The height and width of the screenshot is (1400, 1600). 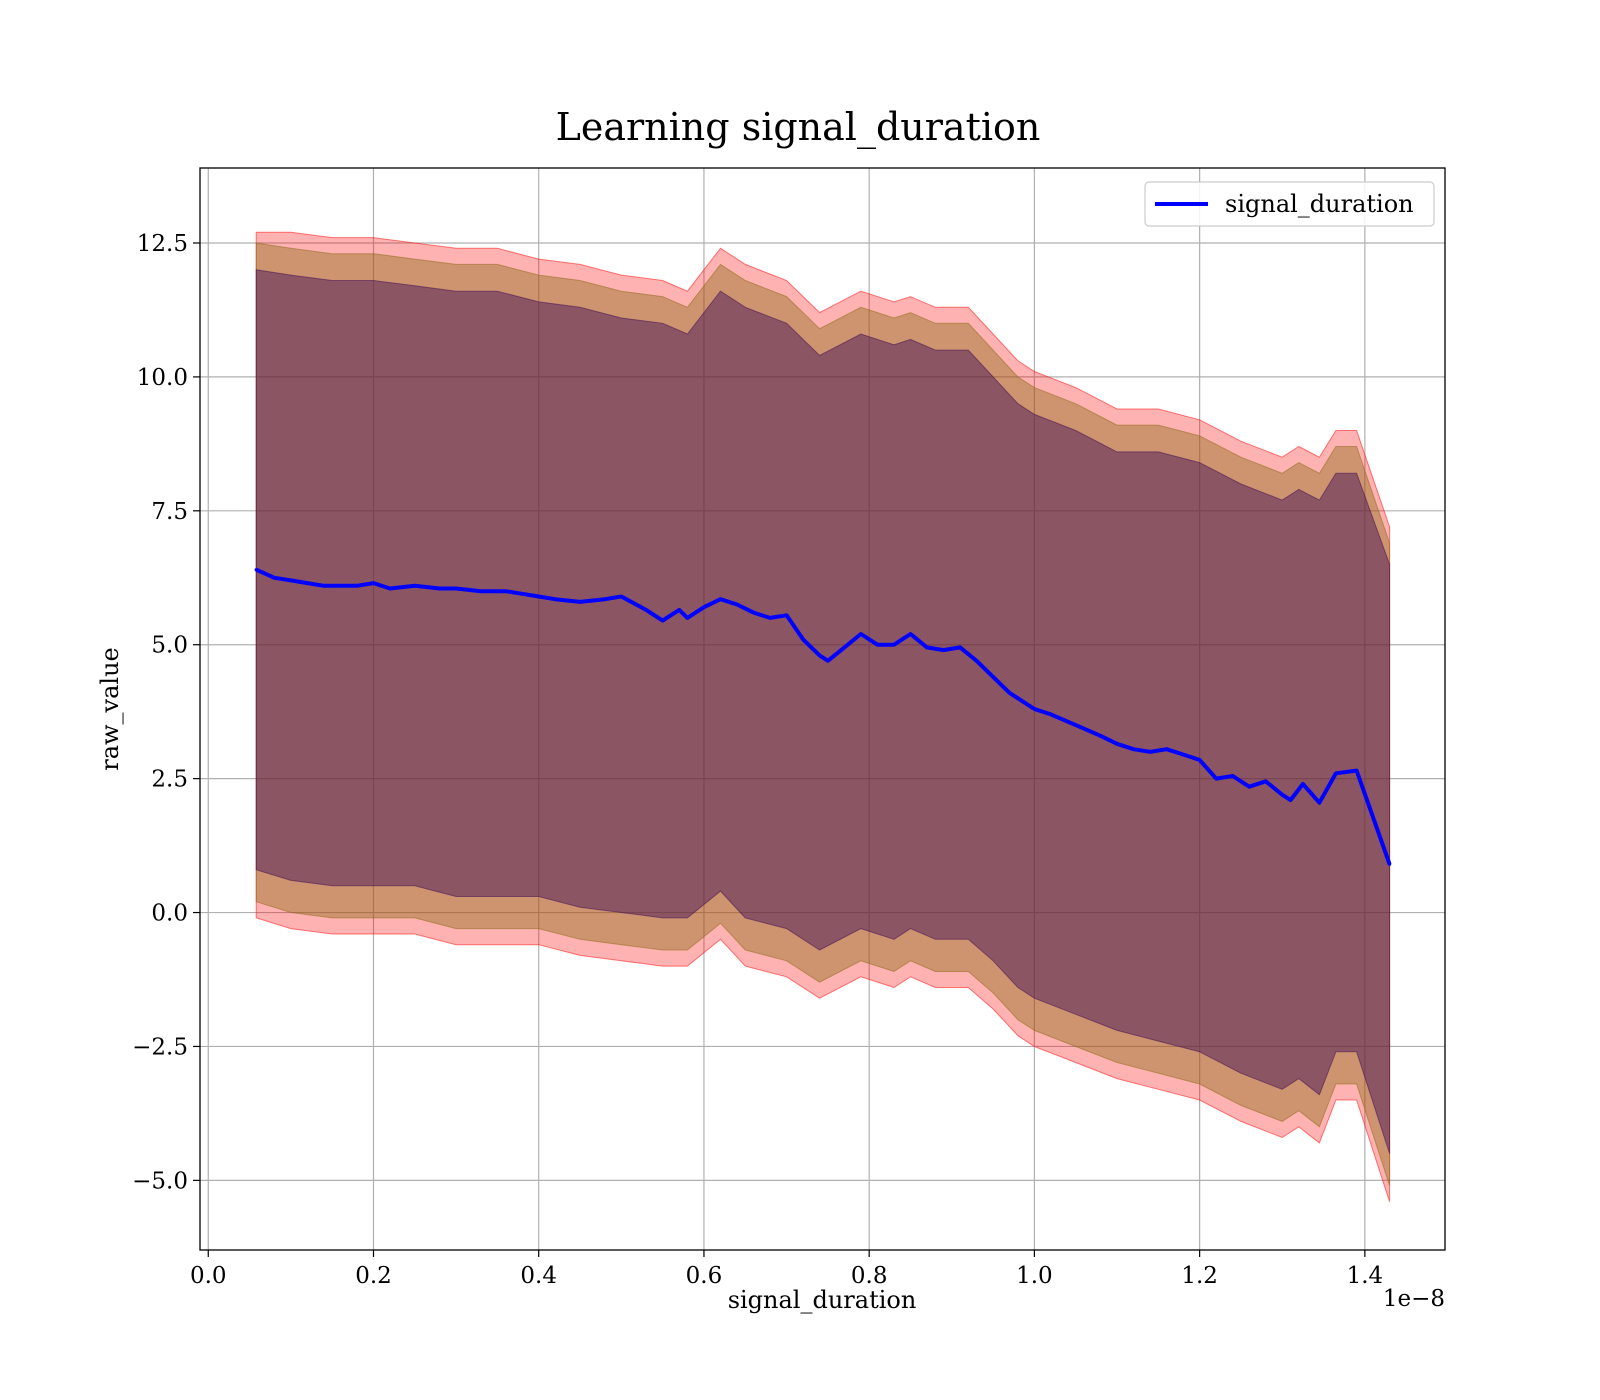 What do you see at coordinates (1199, 1276) in the screenshot?
I see `x-tick-label-6: 1.2` at bounding box center [1199, 1276].